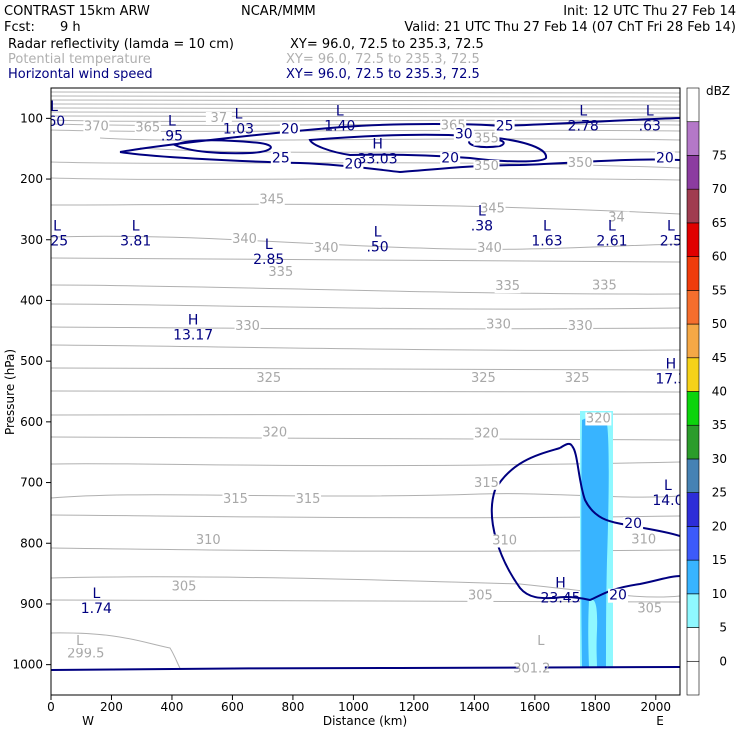 This screenshot has width=740, height=740. Describe the element at coordinates (96, 609) in the screenshot. I see `extremum-value: 1.74` at that location.